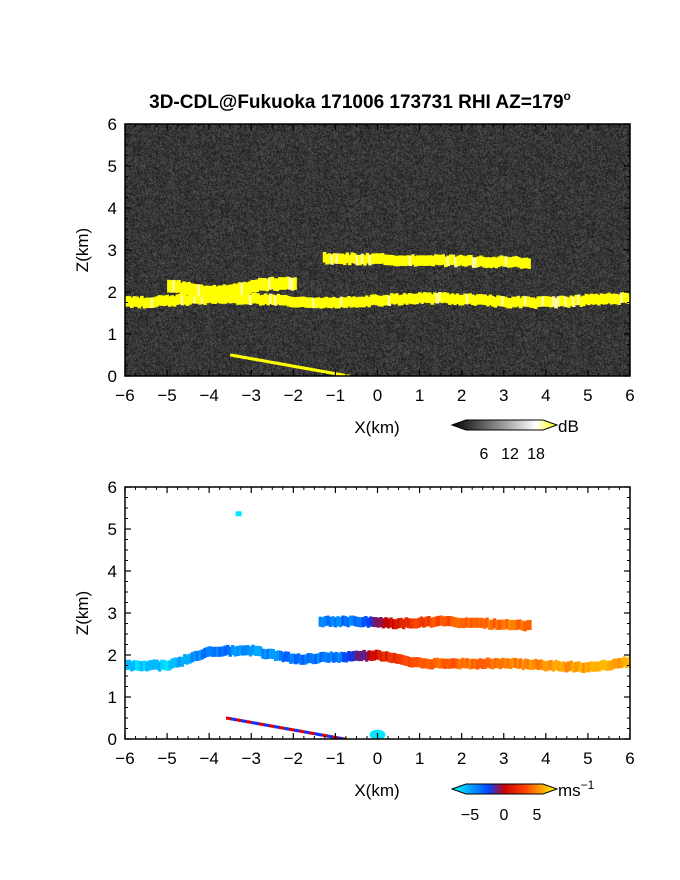 This screenshot has width=680, height=880. I want to click on x-tick-label: 5, so click(587, 395).